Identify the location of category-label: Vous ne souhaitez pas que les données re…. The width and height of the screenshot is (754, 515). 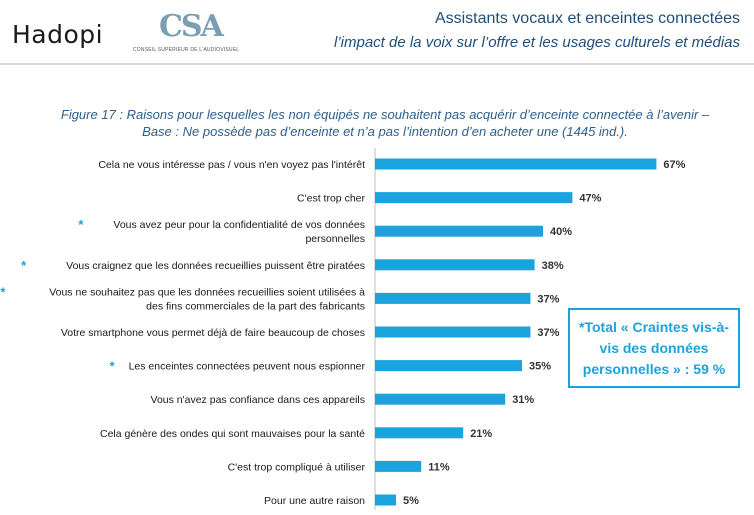
(207, 292).